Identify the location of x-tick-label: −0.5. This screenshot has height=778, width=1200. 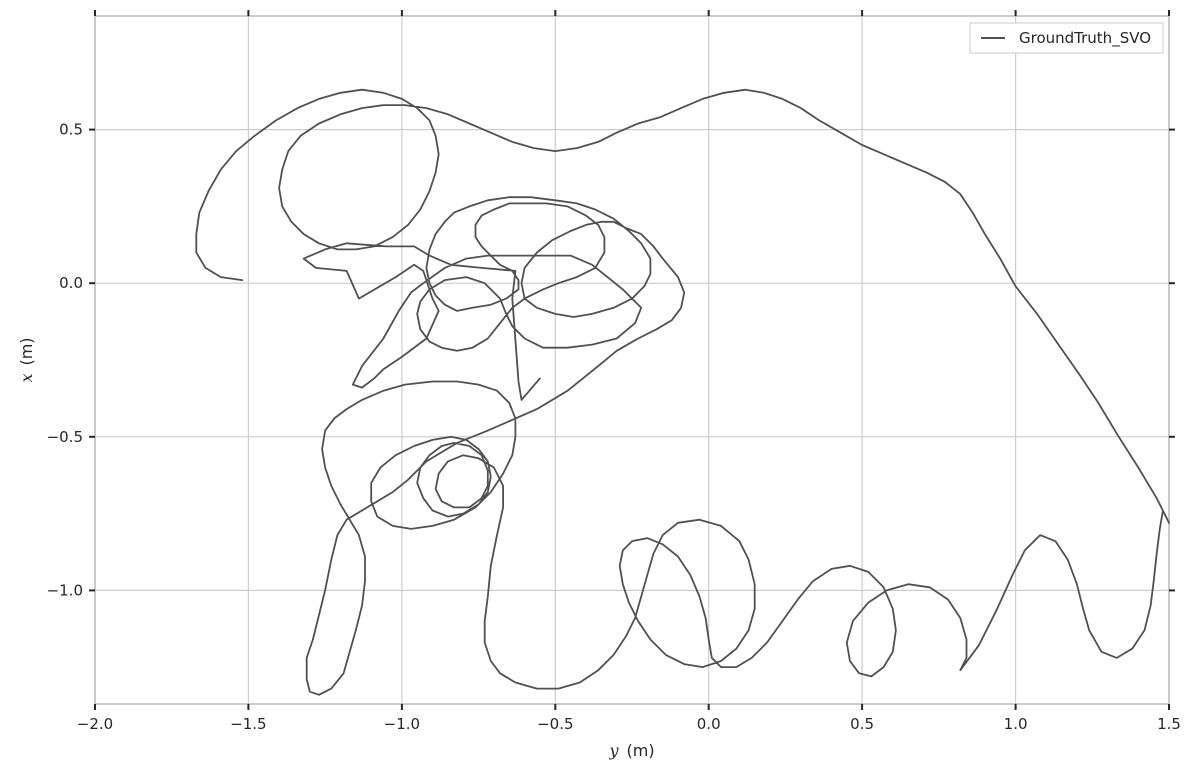
(555, 724).